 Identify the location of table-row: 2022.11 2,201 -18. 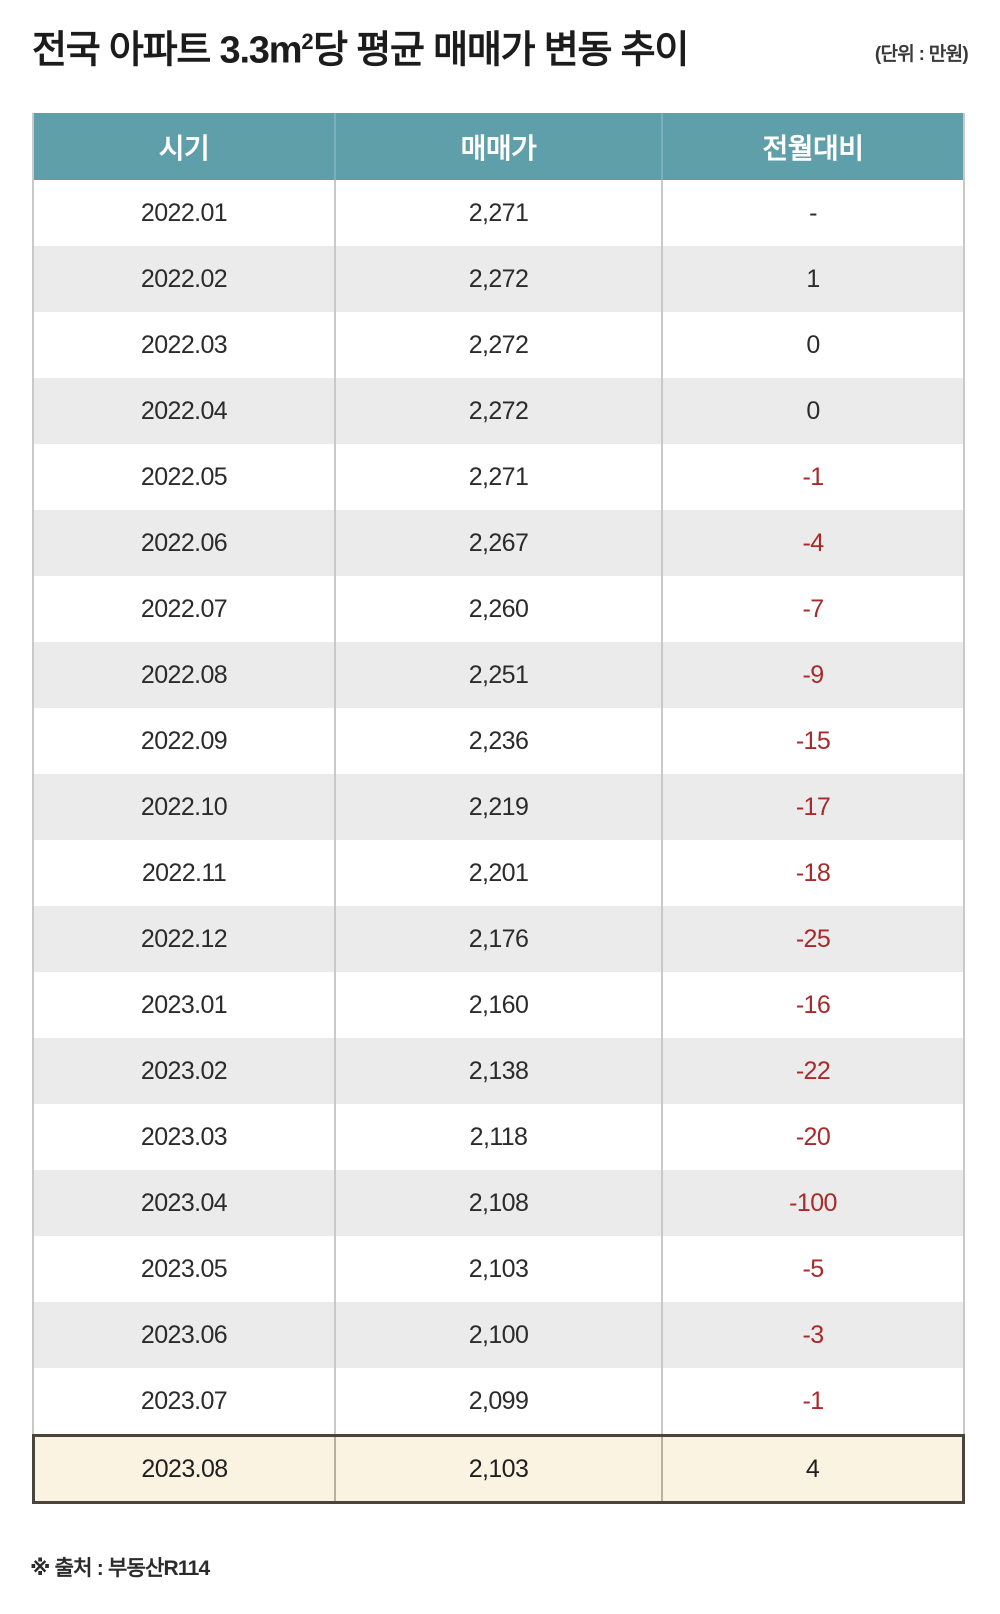
(498, 873).